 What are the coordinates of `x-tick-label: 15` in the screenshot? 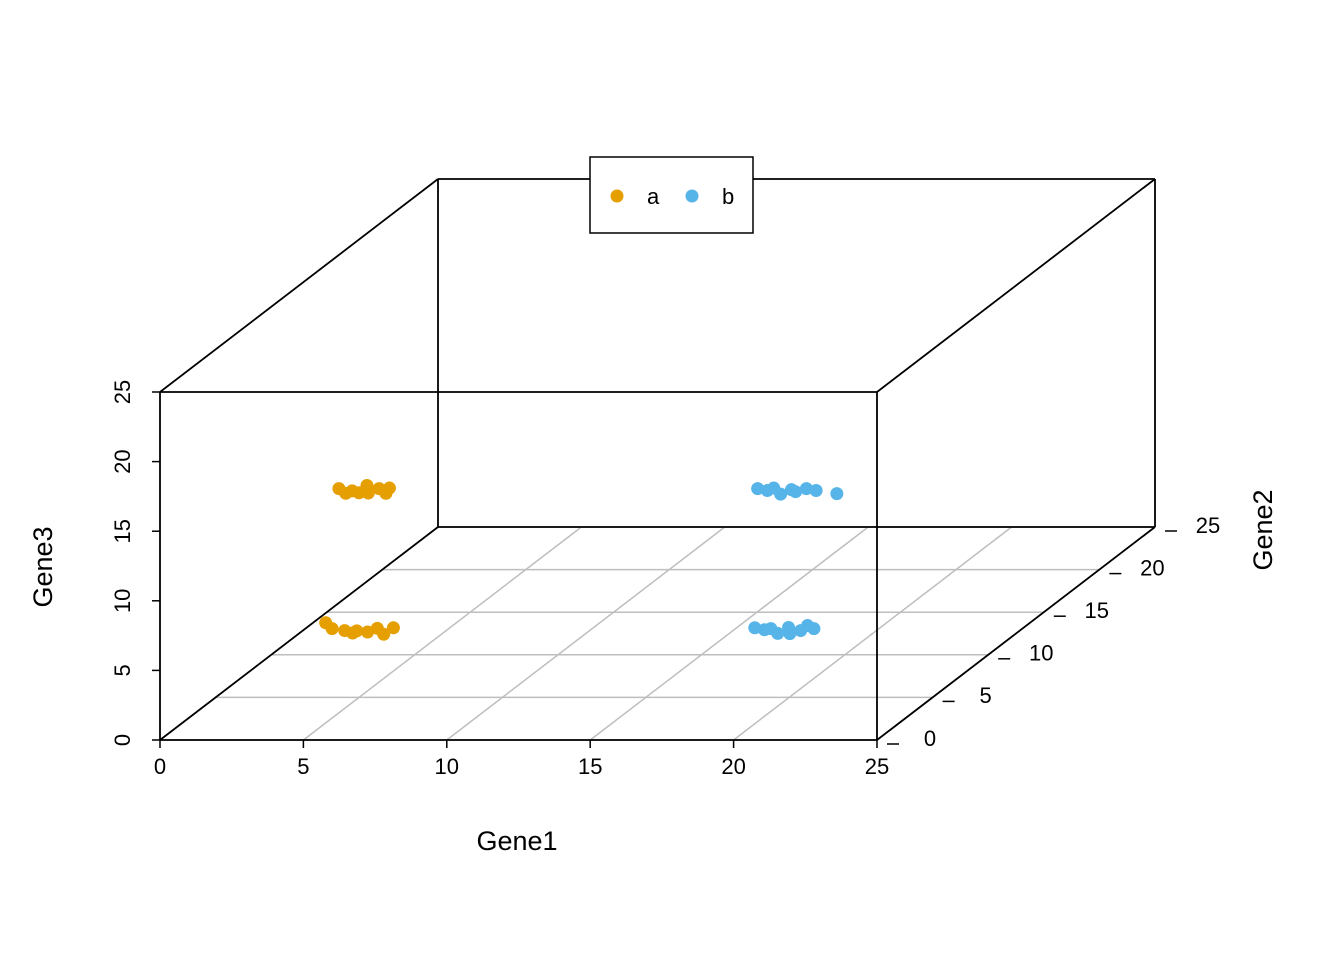 It's located at (590, 766).